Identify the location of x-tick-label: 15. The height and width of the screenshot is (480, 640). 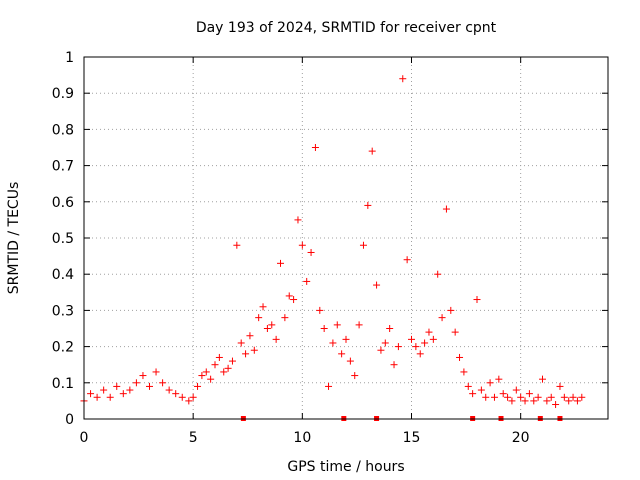
(412, 438).